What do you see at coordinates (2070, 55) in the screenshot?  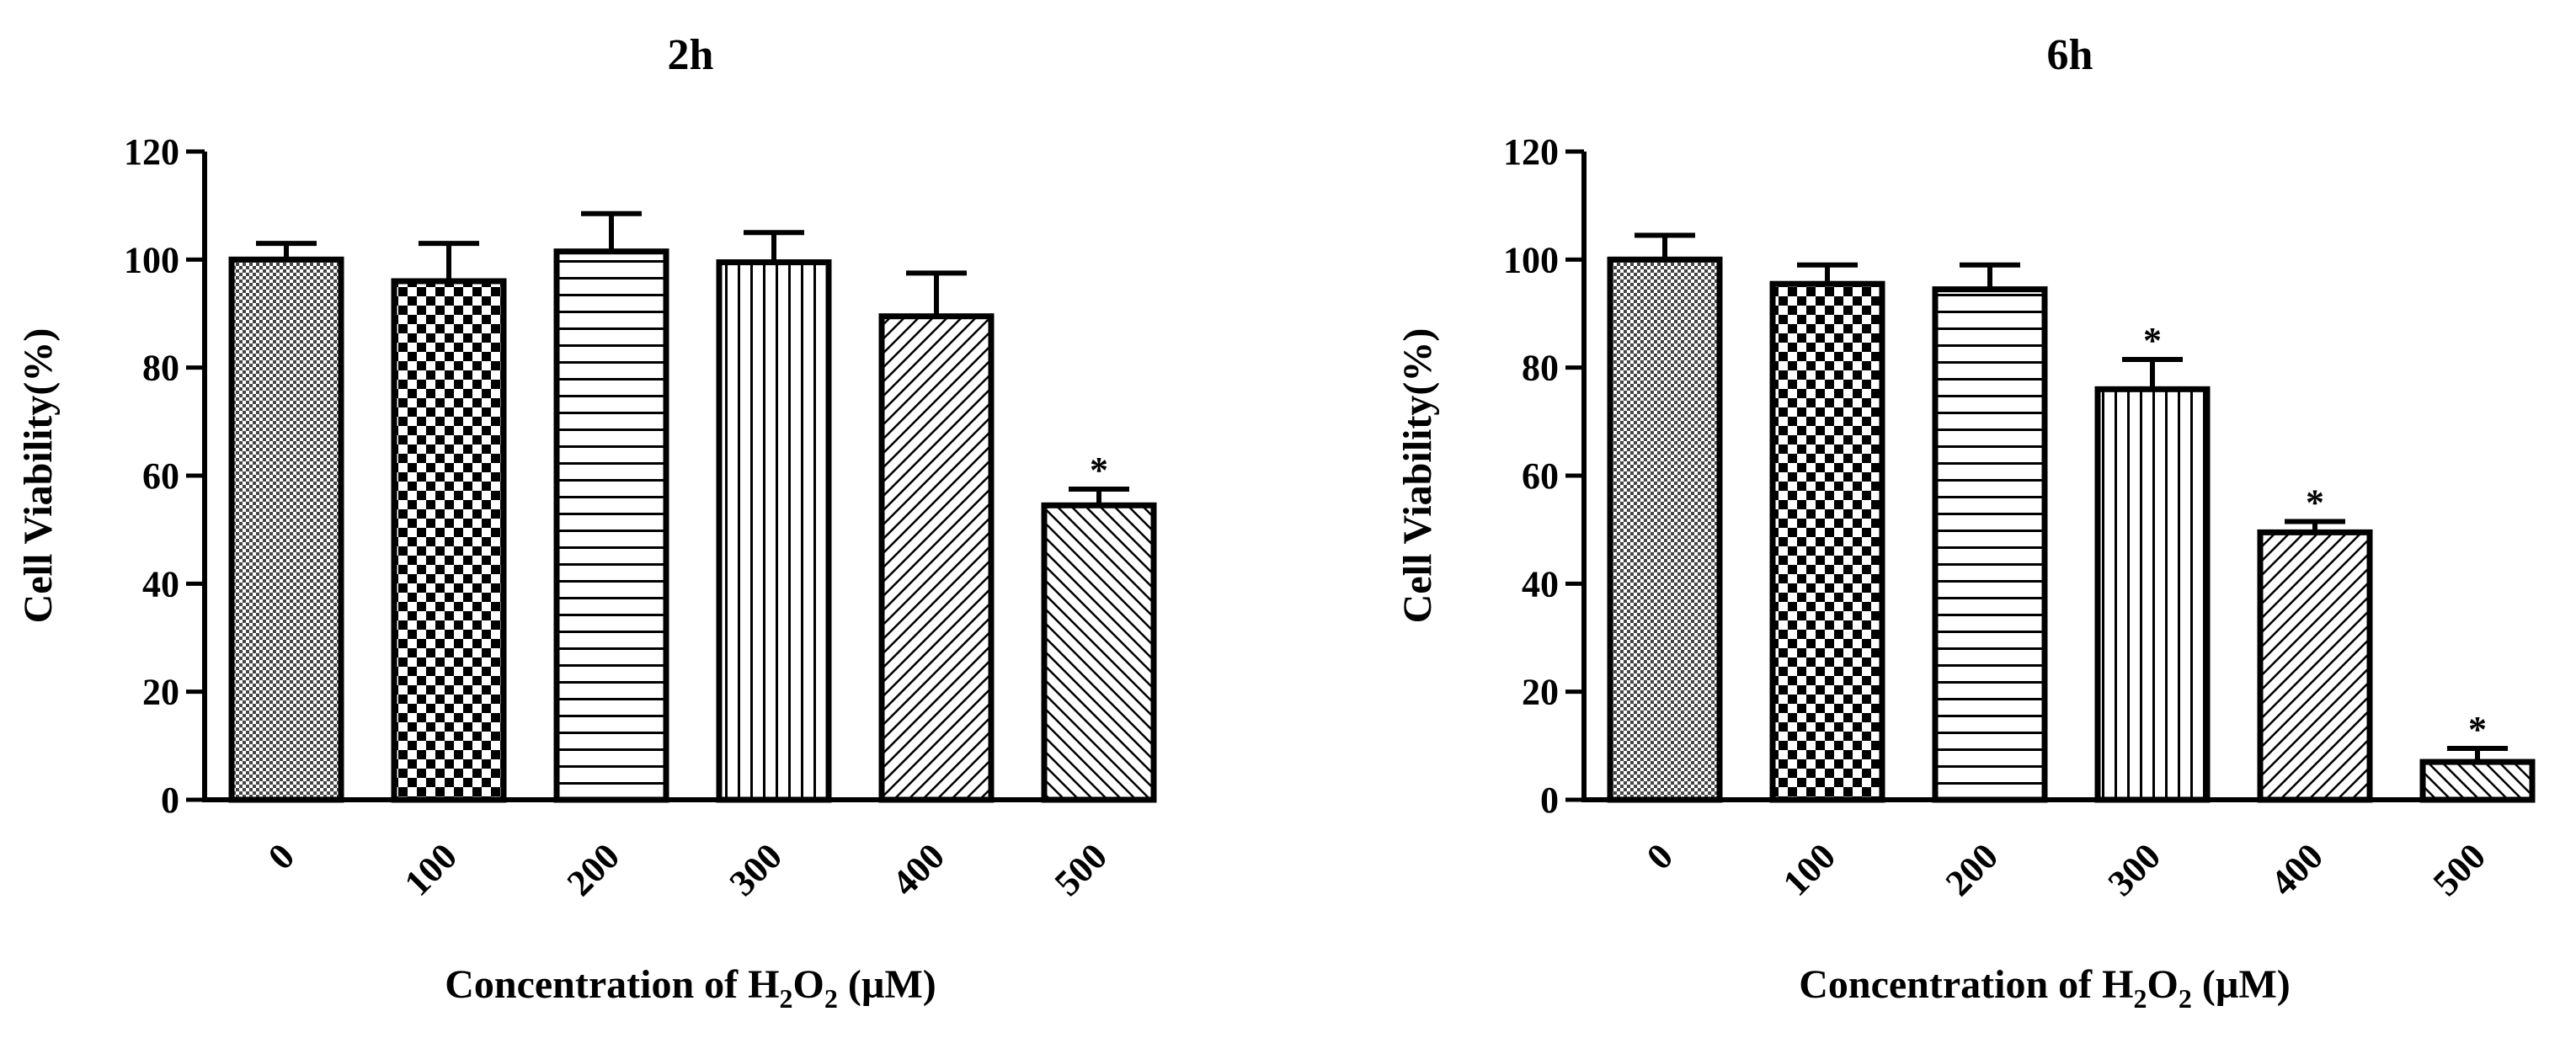 I see `chart-title: 6h` at bounding box center [2070, 55].